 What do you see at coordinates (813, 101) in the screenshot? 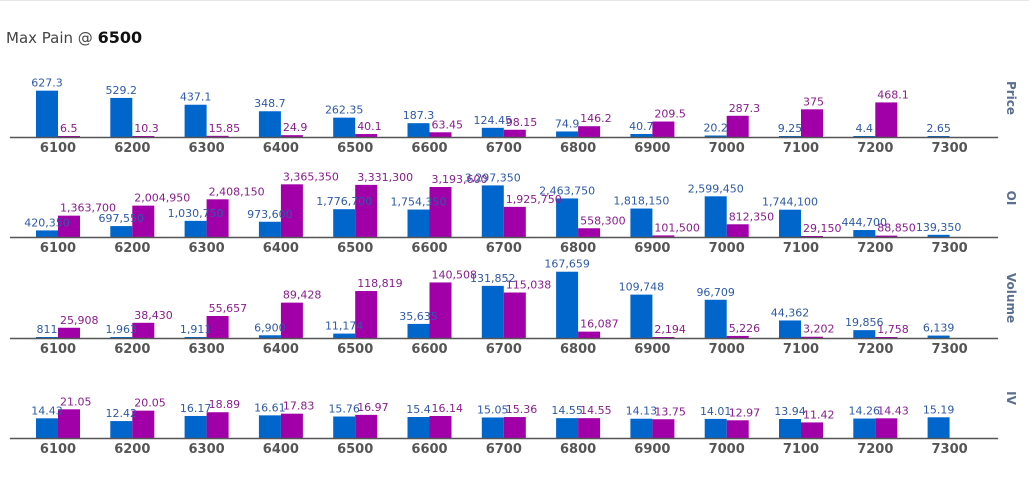
I see `price-data-label-put: 375` at bounding box center [813, 101].